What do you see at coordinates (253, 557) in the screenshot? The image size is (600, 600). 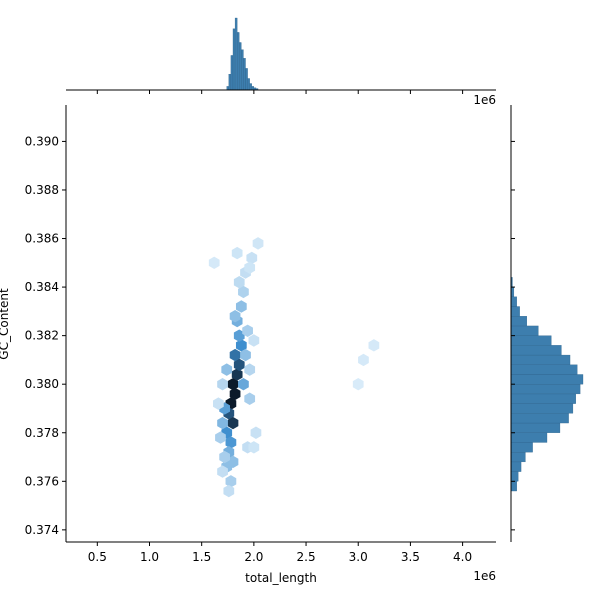 I see `x-tick-label: 2.0` at bounding box center [253, 557].